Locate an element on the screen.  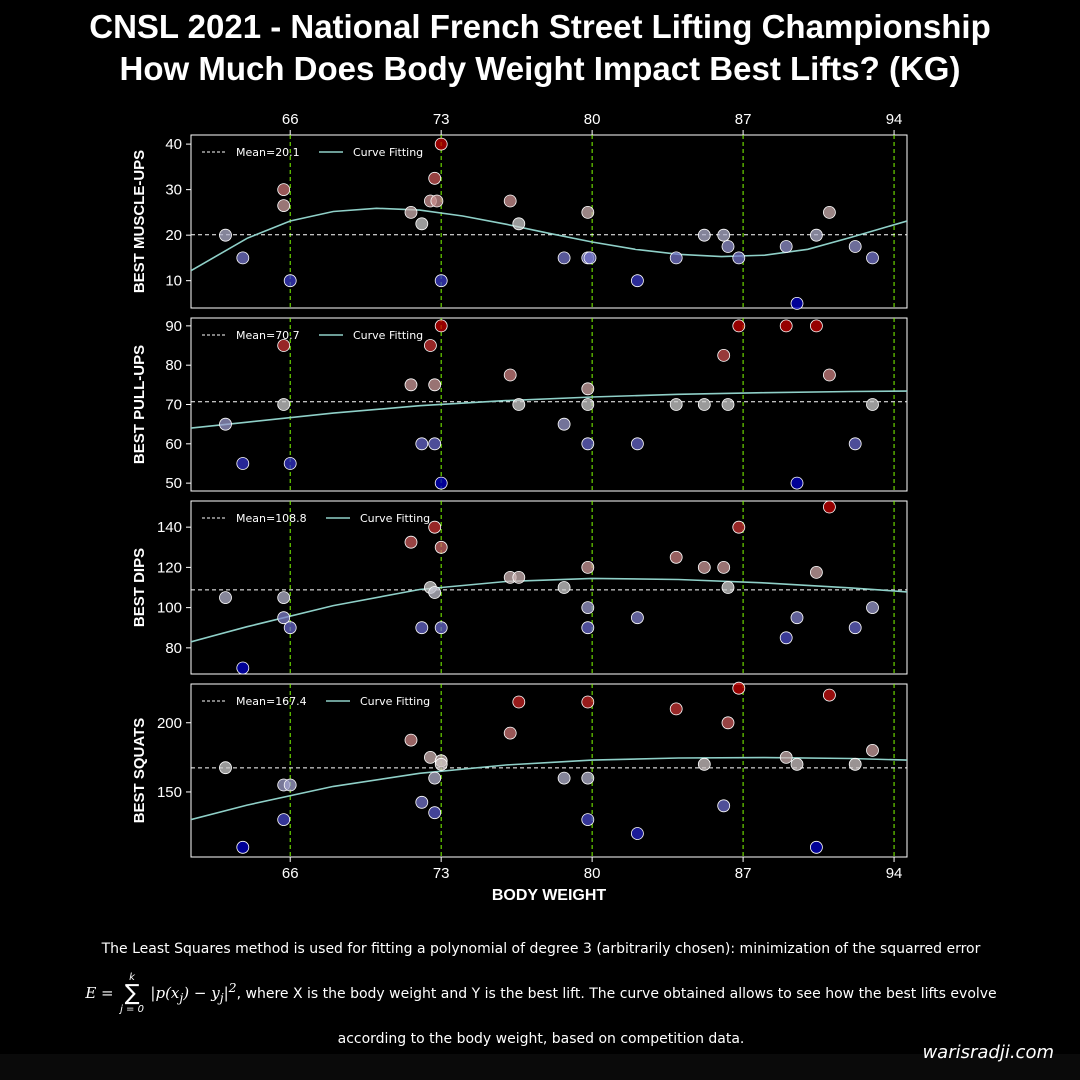
formula-rhs: |p(xj) − yj|2 is located at coordinates (193, 992).